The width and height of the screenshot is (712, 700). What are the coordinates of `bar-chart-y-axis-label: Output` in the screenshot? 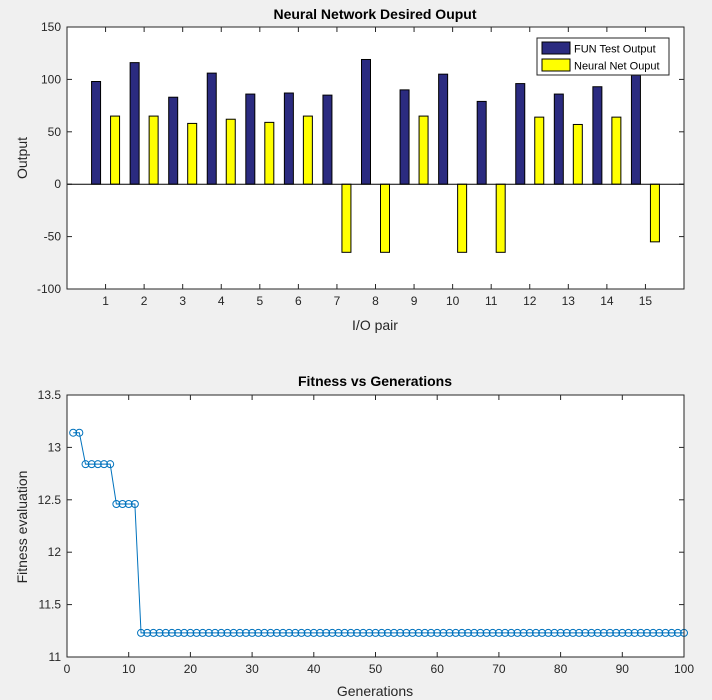 It's located at (22, 158).